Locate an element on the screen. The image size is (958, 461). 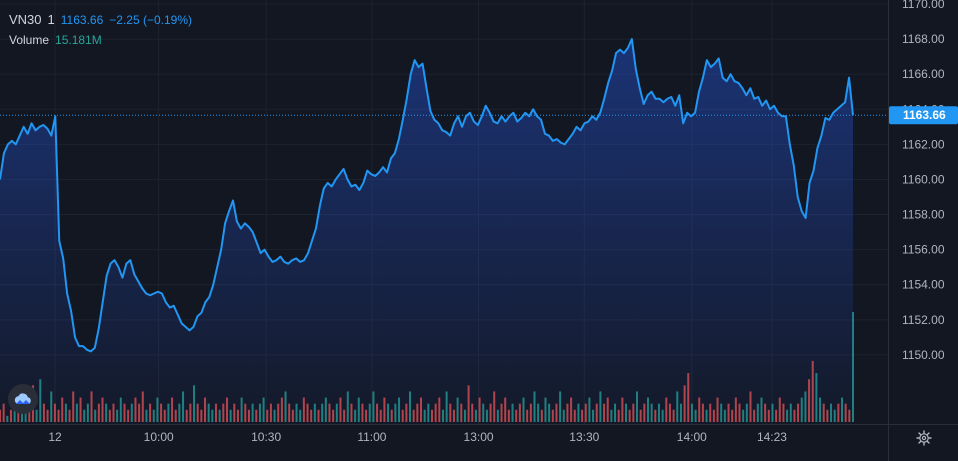
y-tick-label: 1156.00 is located at coordinates (923, 250).